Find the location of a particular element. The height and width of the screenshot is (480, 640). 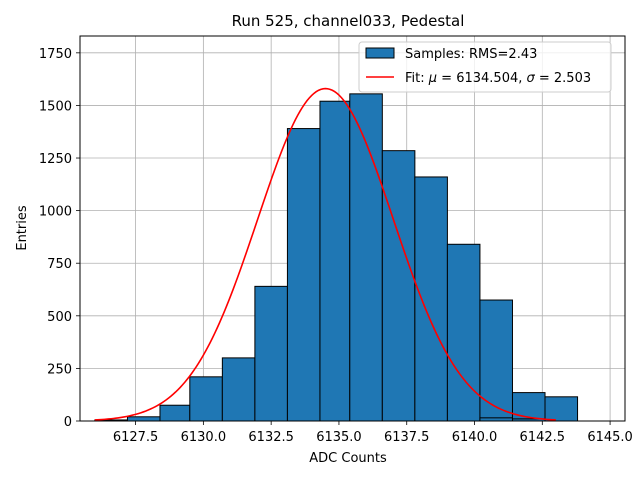

y-tick-label: 750 is located at coordinates (59, 264).